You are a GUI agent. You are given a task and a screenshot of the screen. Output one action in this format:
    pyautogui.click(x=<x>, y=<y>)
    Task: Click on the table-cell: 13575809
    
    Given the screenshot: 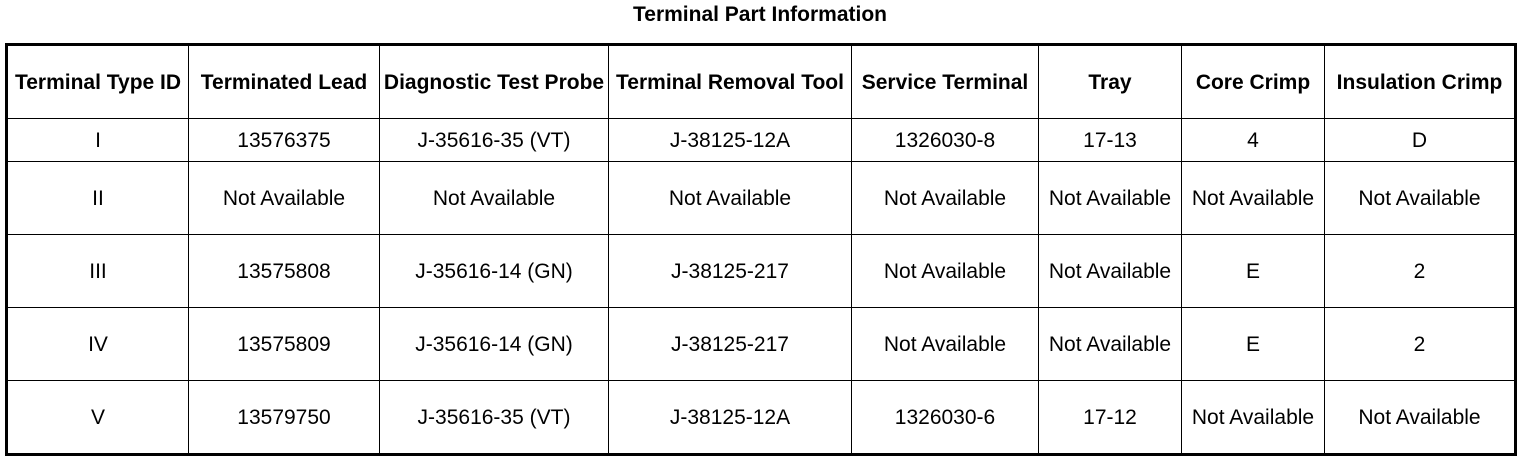 What is the action you would take?
    pyautogui.click(x=284, y=344)
    